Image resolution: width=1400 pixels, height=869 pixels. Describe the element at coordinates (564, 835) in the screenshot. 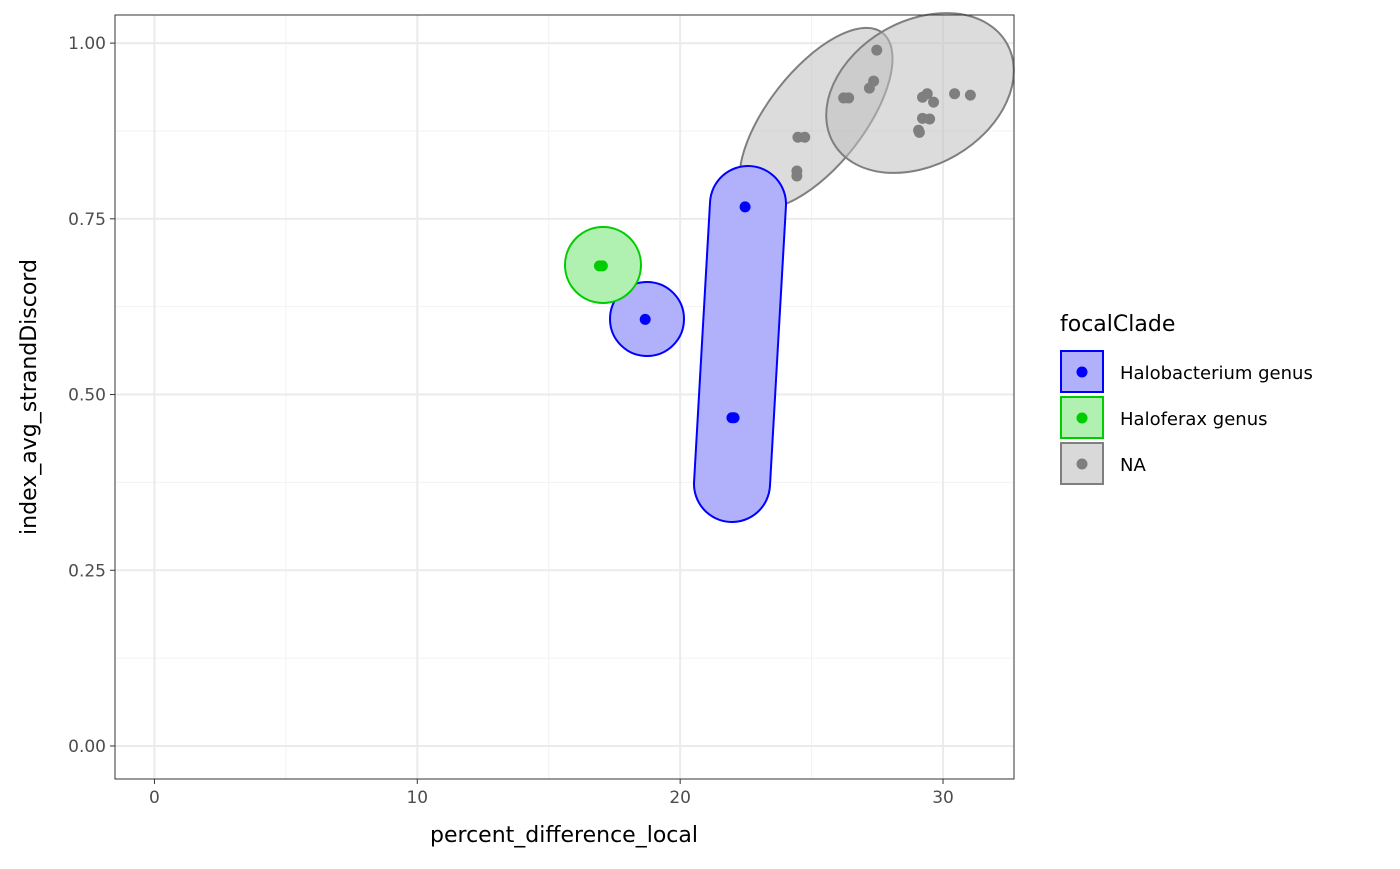

I see `x-axis-label: percent_difference_local` at that location.